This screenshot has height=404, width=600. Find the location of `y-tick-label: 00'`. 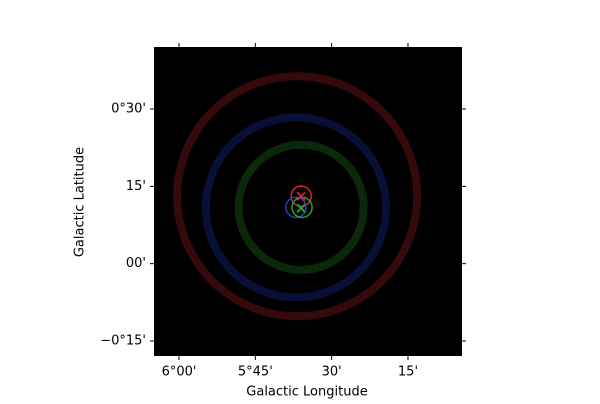

y-tick-label: 00' is located at coordinates (136, 263).